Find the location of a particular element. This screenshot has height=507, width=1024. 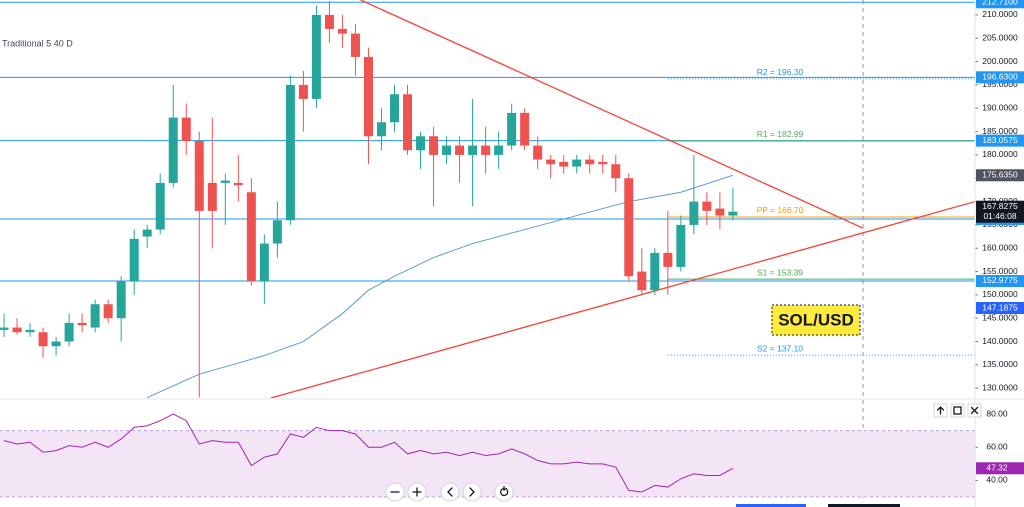

current-price-tag-box is located at coordinates (1000, 211).